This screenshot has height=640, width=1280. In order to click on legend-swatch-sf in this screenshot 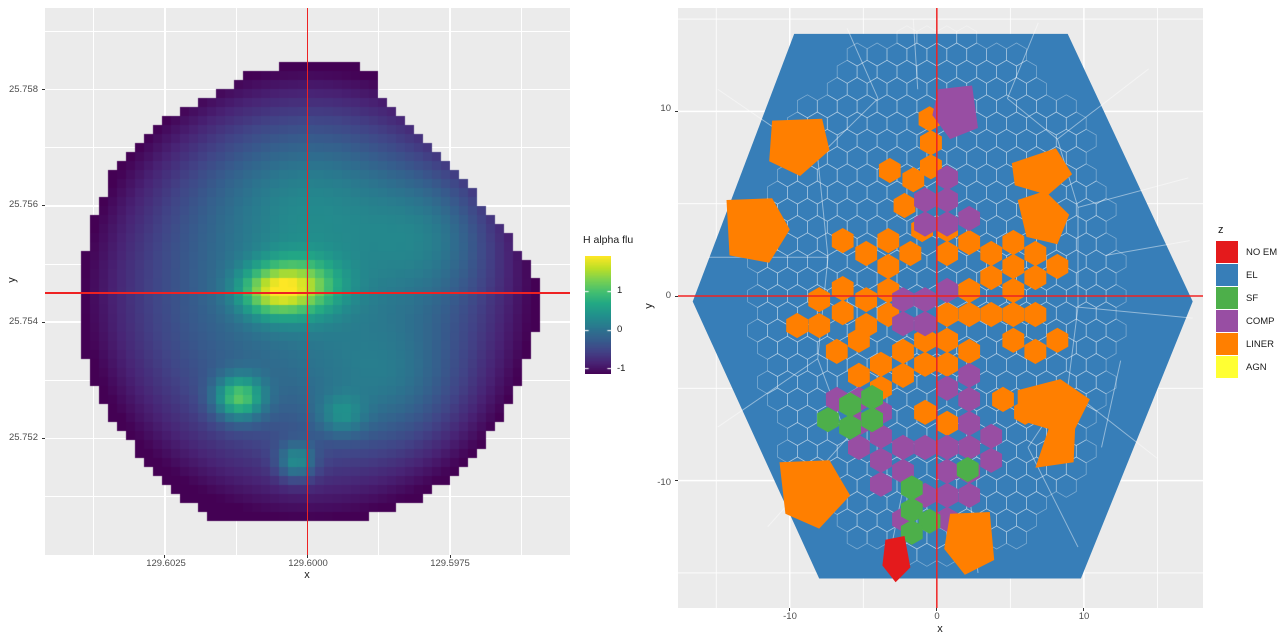, I will do `click(1227, 298)`.